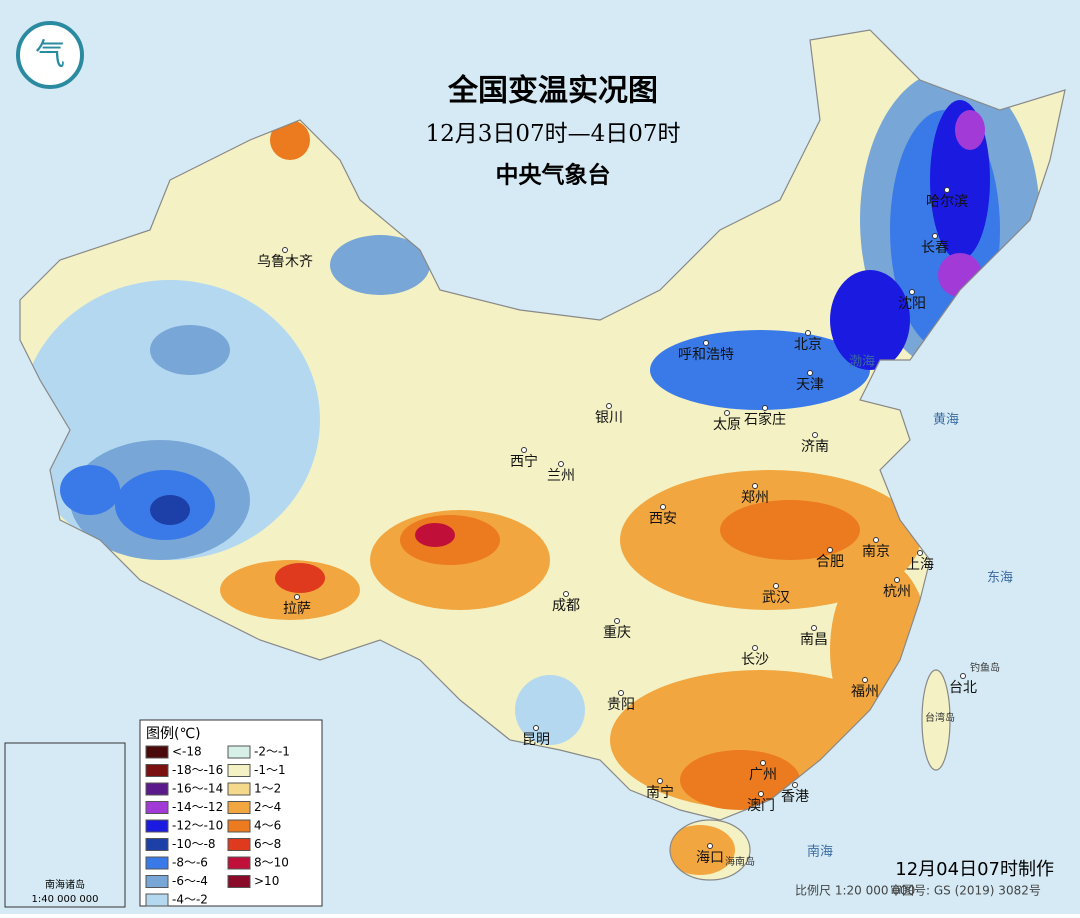 The image size is (1080, 918). I want to click on city-label: 石家庄, so click(765, 419).